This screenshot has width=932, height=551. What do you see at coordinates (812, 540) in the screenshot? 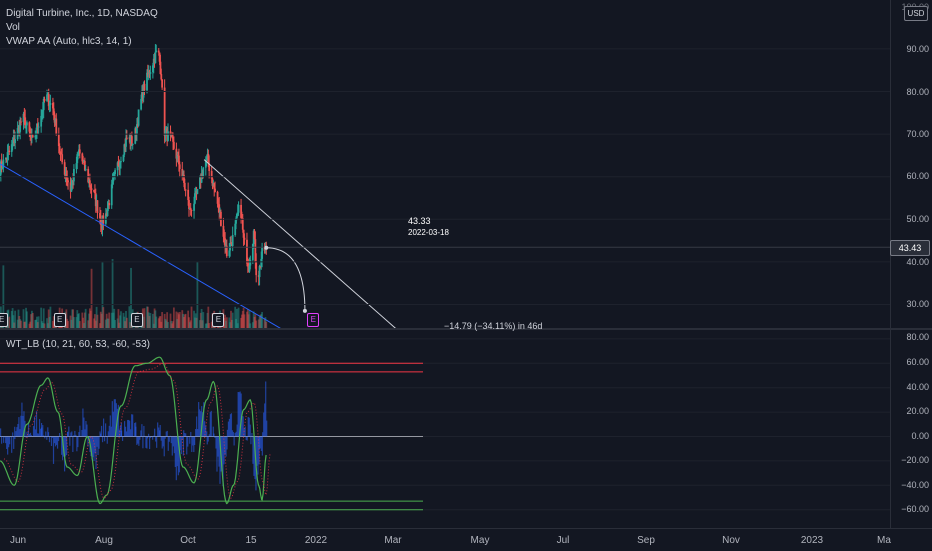
I see `time-label: 2023` at bounding box center [812, 540].